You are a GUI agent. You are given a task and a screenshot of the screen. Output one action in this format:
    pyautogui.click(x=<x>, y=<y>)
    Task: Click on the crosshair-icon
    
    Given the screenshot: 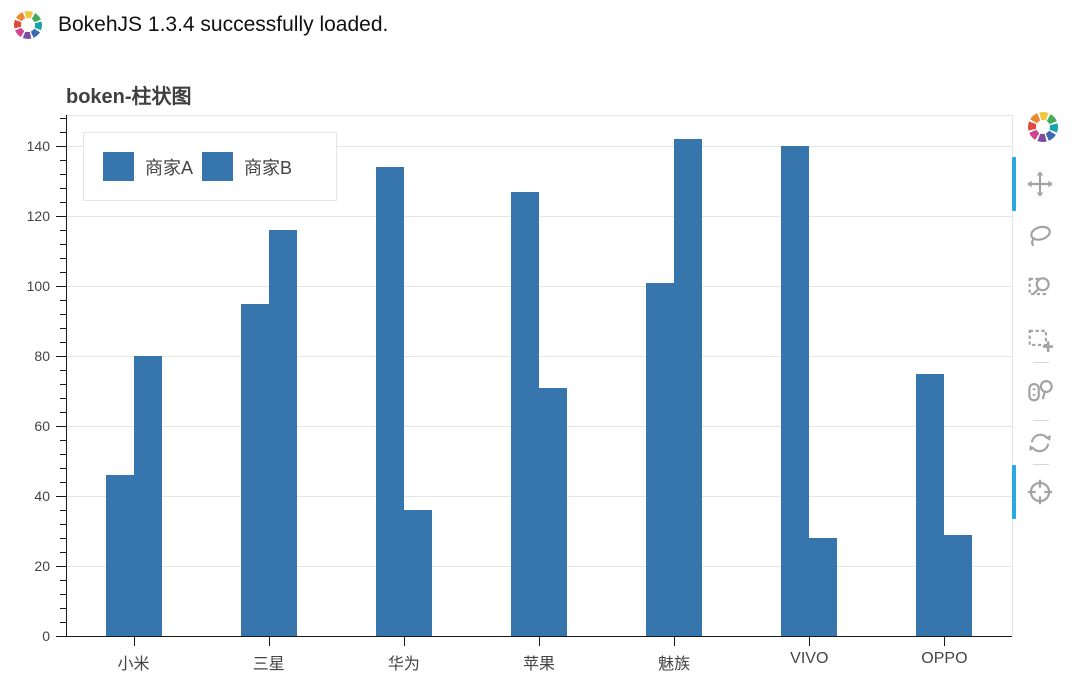 What is the action you would take?
    pyautogui.click(x=1040, y=492)
    